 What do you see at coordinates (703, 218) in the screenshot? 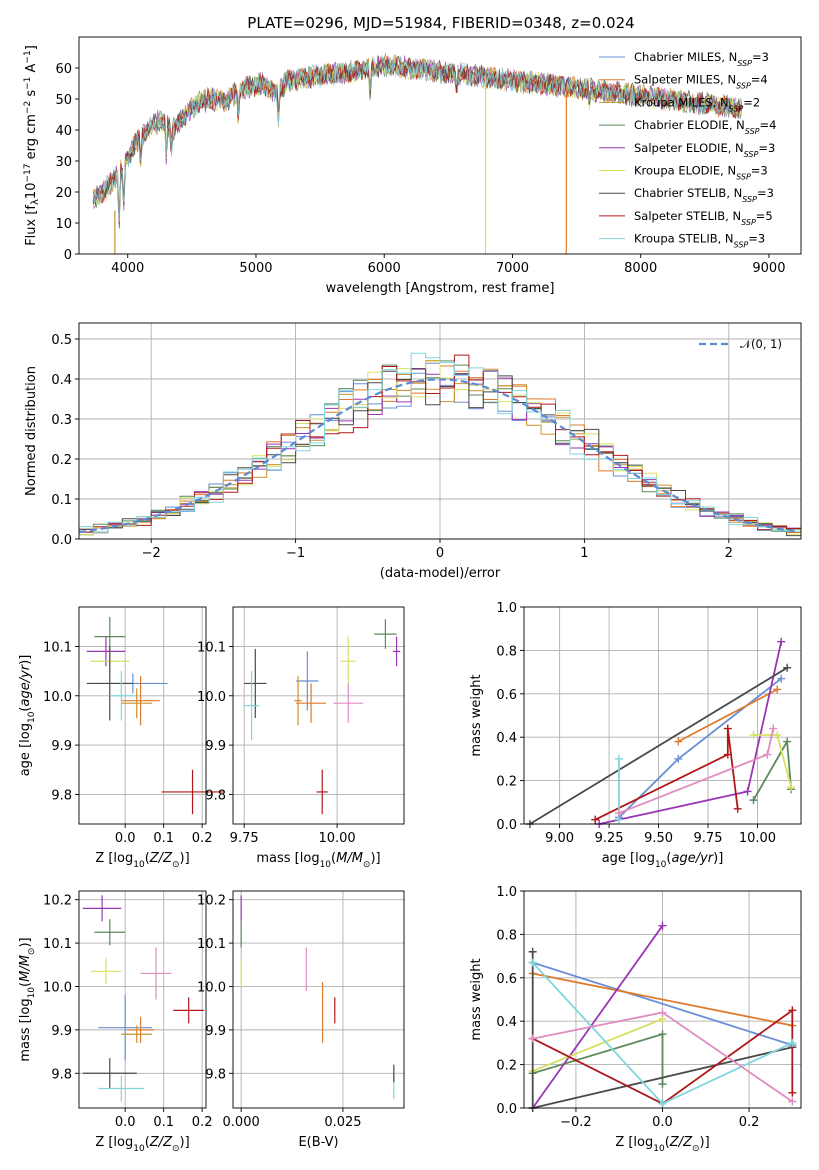
I see `legend-label: Salpeter STELIB, NSSP=5` at bounding box center [703, 218].